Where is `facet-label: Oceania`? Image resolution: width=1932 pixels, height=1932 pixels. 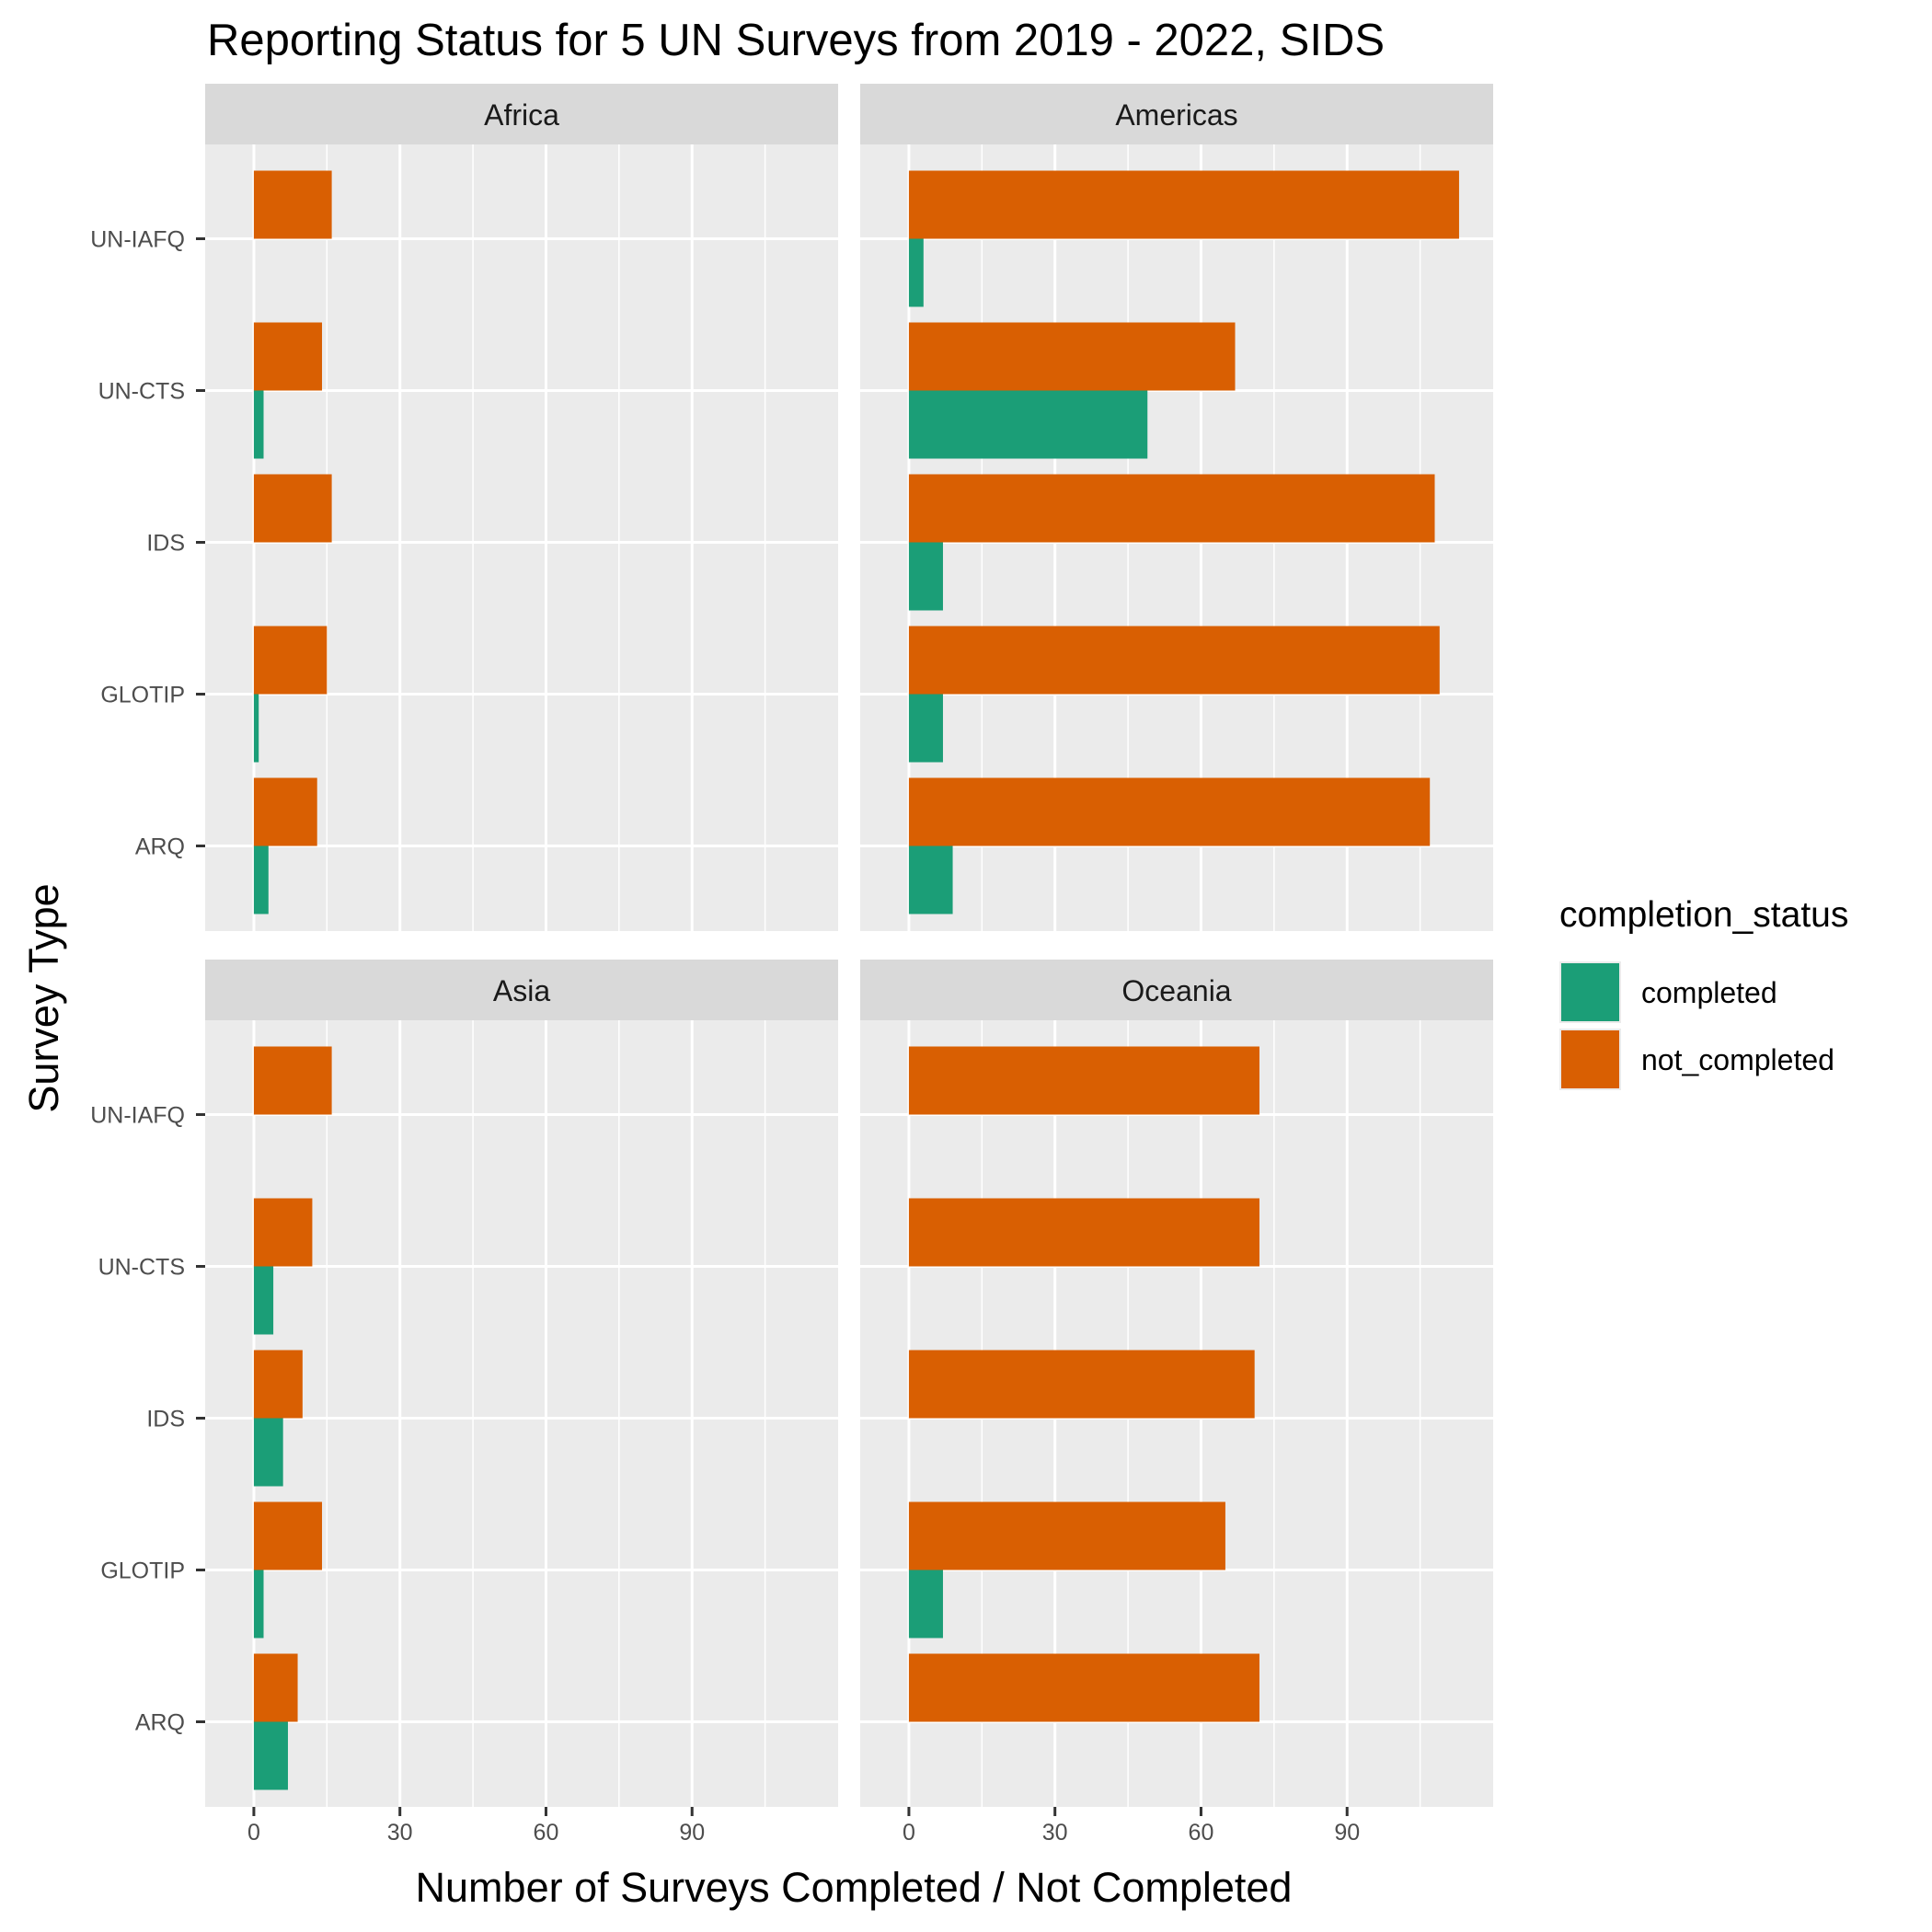 facet-label: Oceania is located at coordinates (1176, 991).